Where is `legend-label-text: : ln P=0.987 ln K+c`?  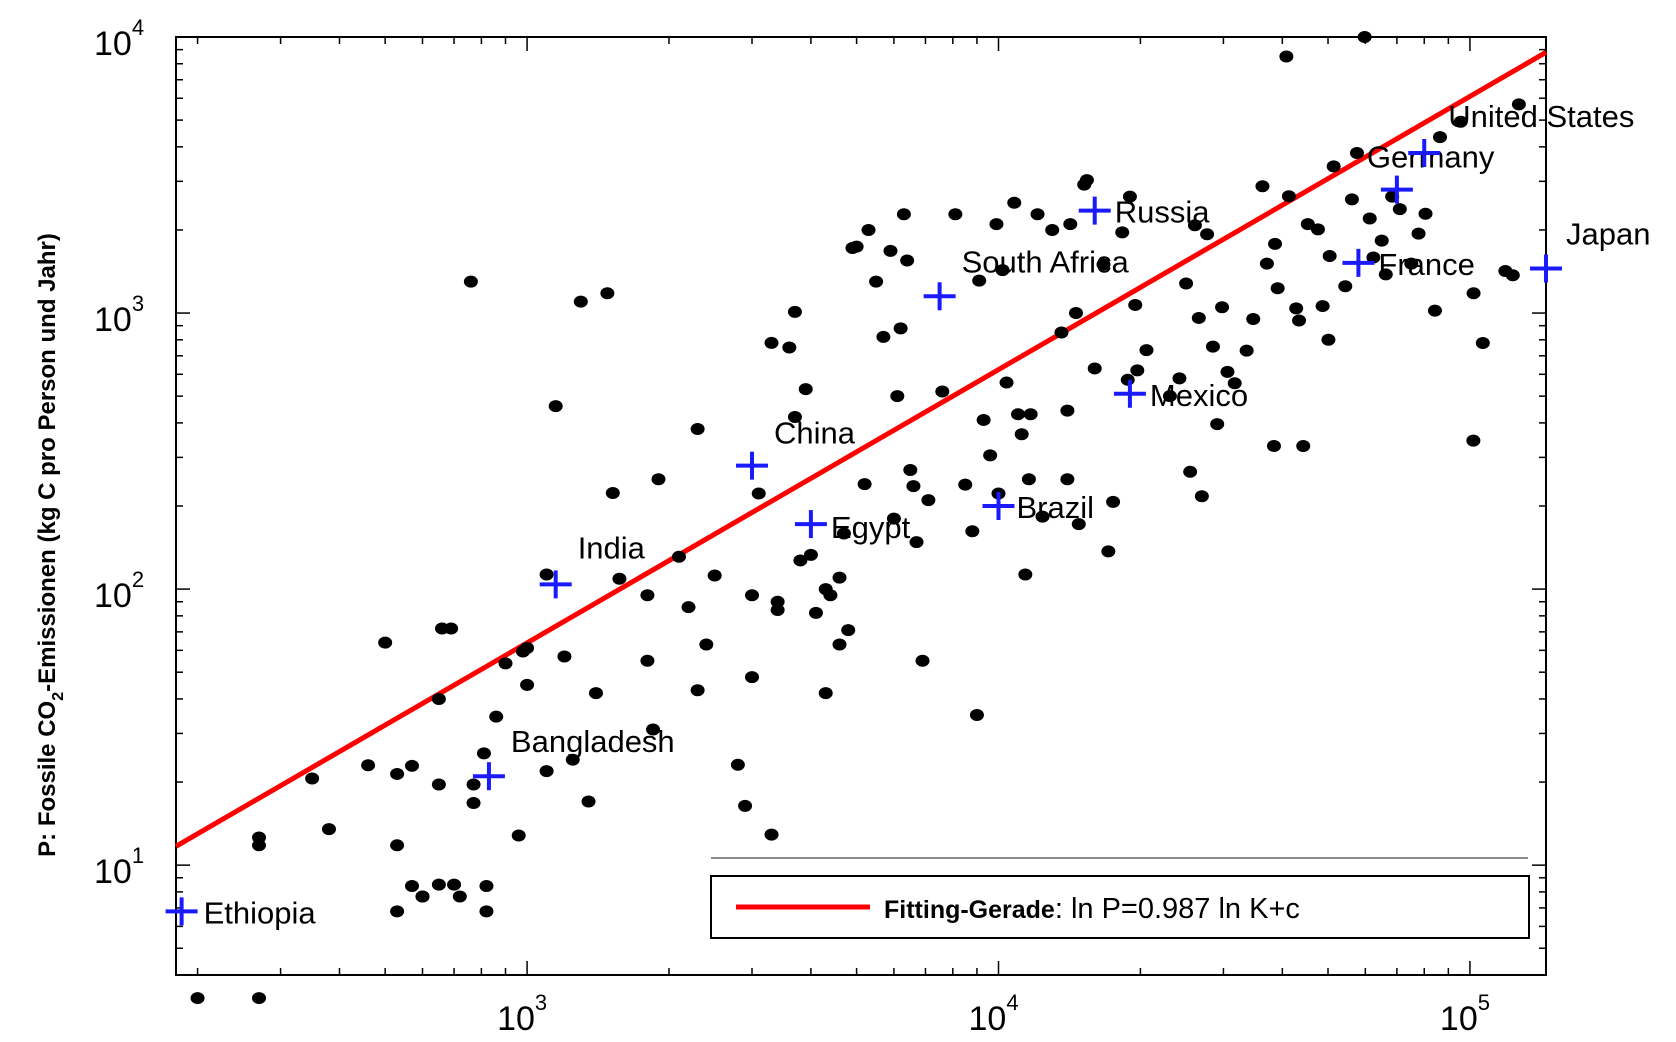 legend-label-text: : ln P=0.987 ln K+c is located at coordinates (1177, 909).